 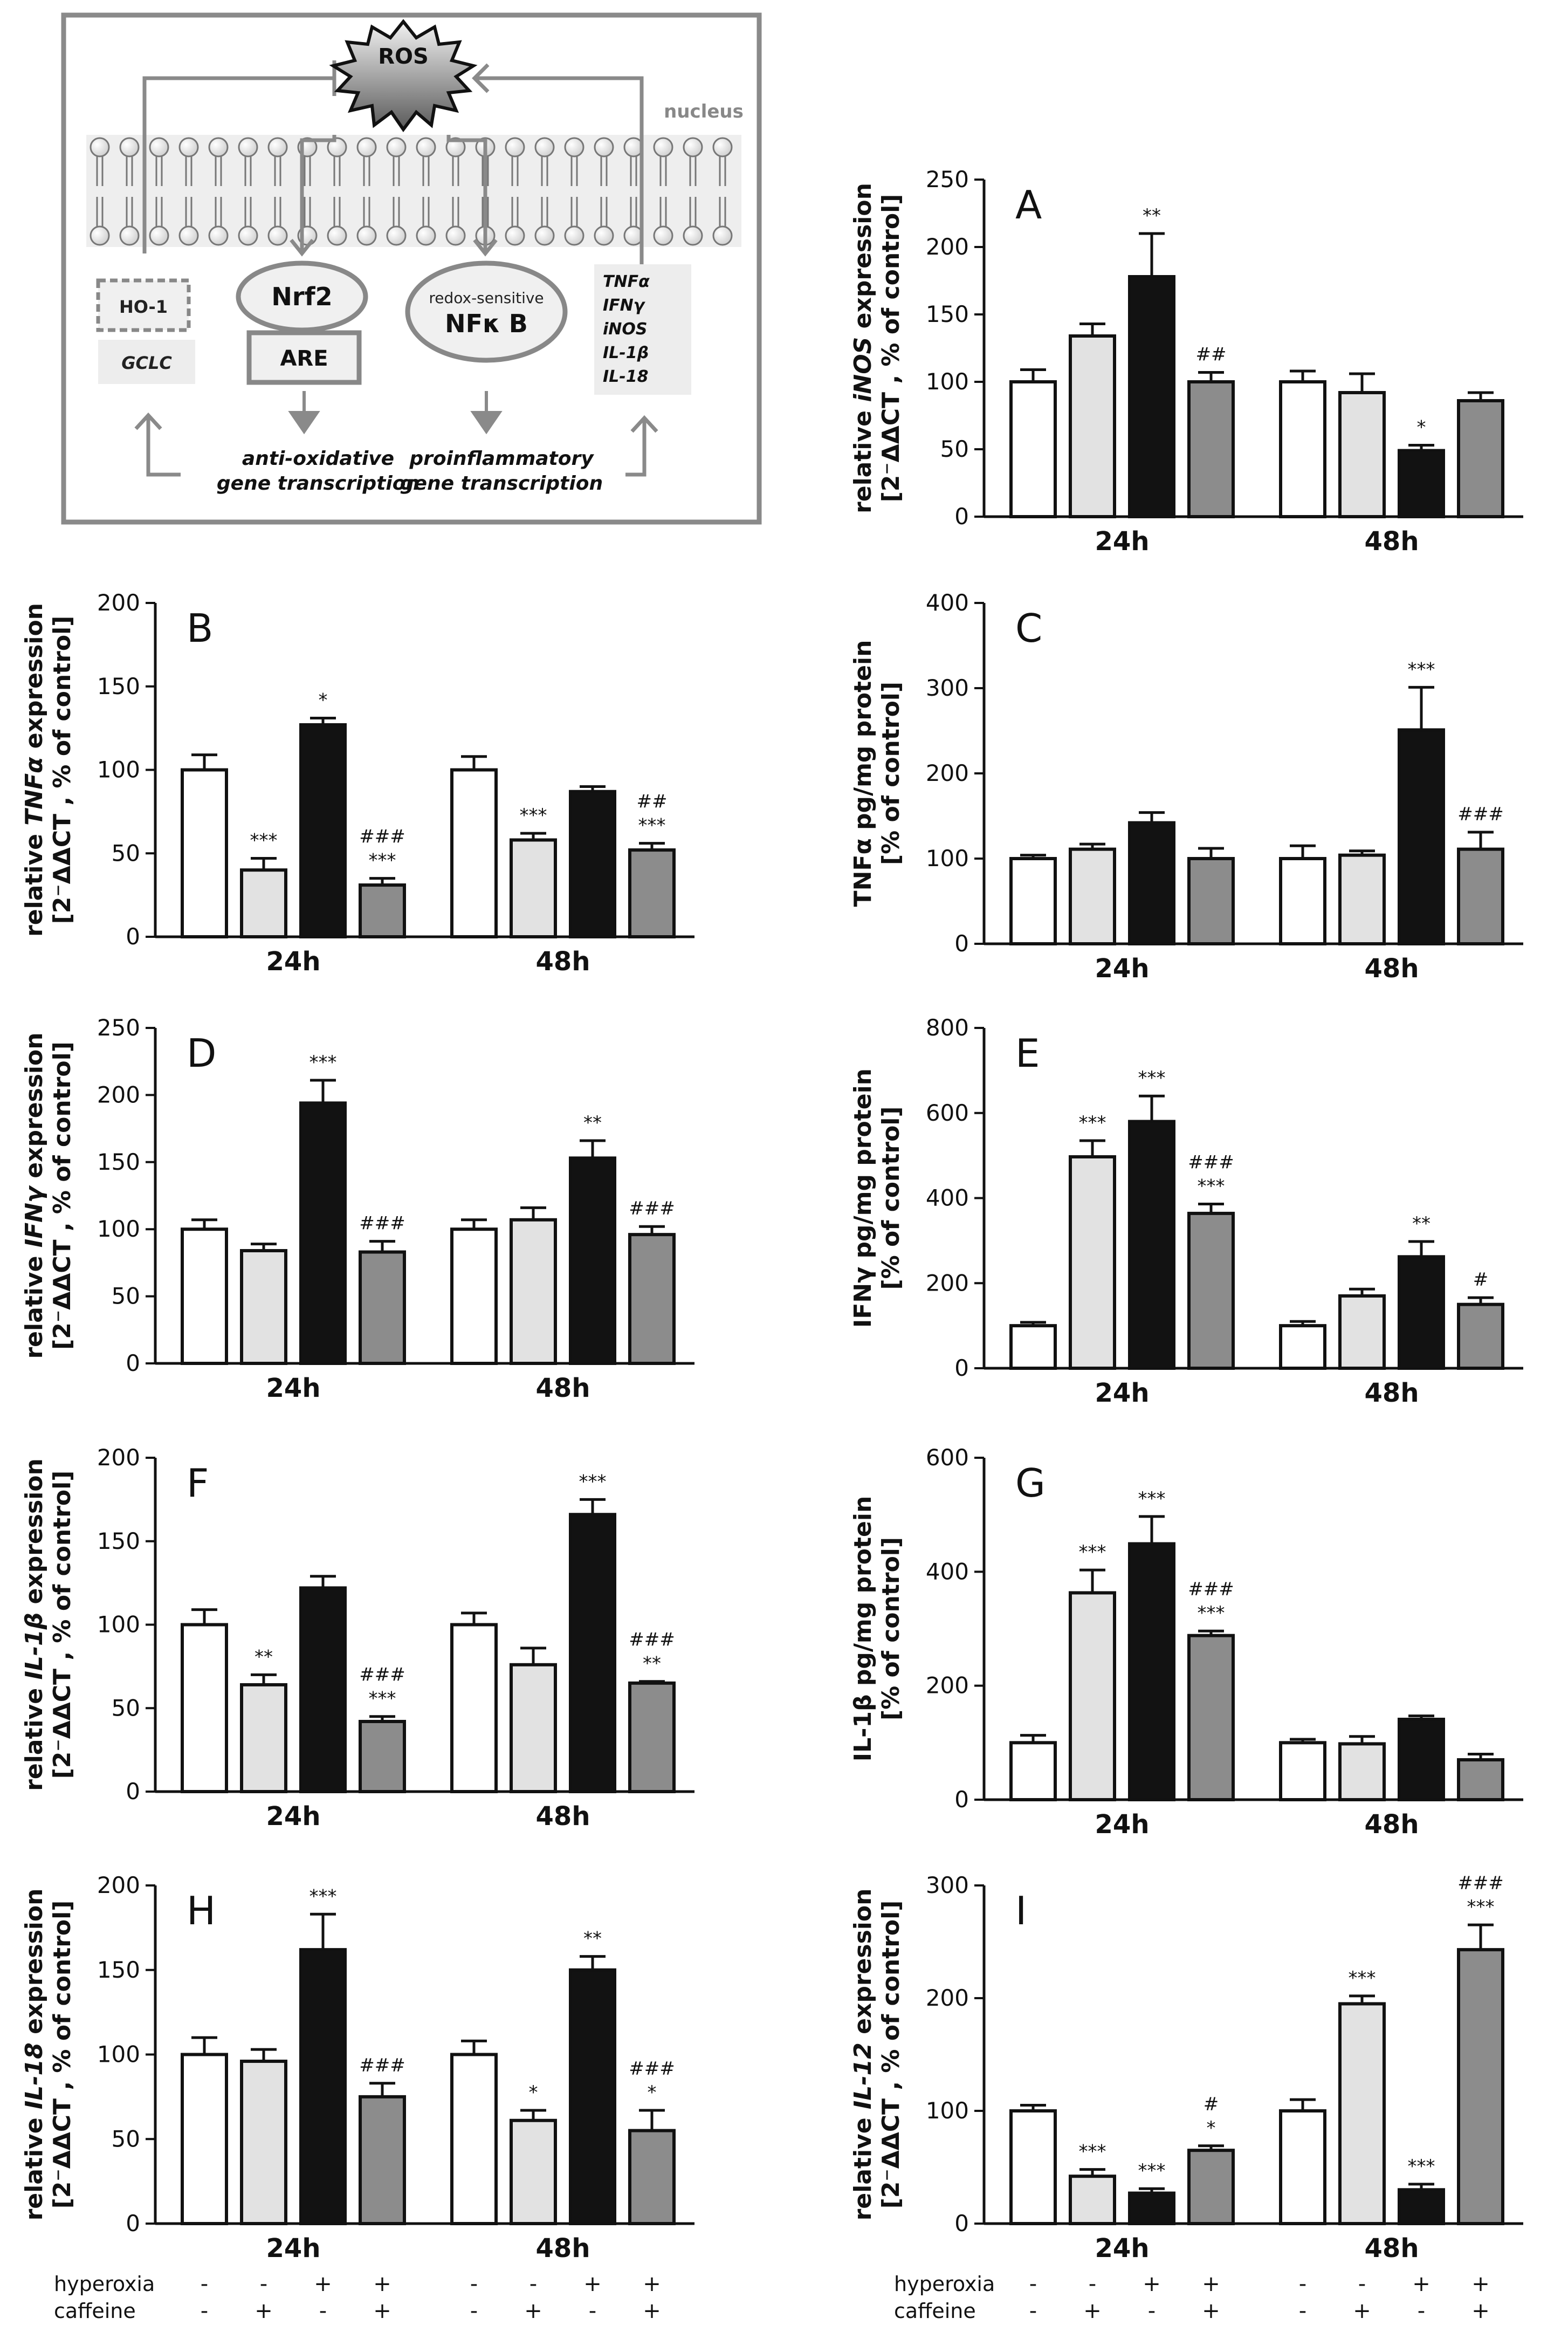 What do you see at coordinates (34, 1195) in the screenshot?
I see `y-axis-label: relative IFNγ expression` at bounding box center [34, 1195].